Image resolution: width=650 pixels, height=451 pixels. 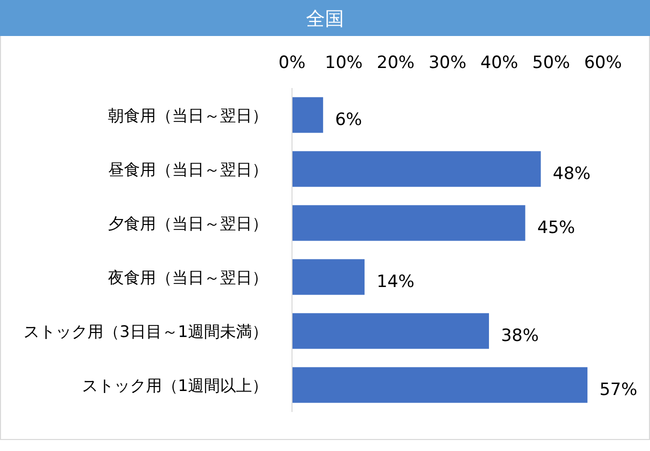 I want to click on x-tick-label: 20%, so click(x=395, y=63).